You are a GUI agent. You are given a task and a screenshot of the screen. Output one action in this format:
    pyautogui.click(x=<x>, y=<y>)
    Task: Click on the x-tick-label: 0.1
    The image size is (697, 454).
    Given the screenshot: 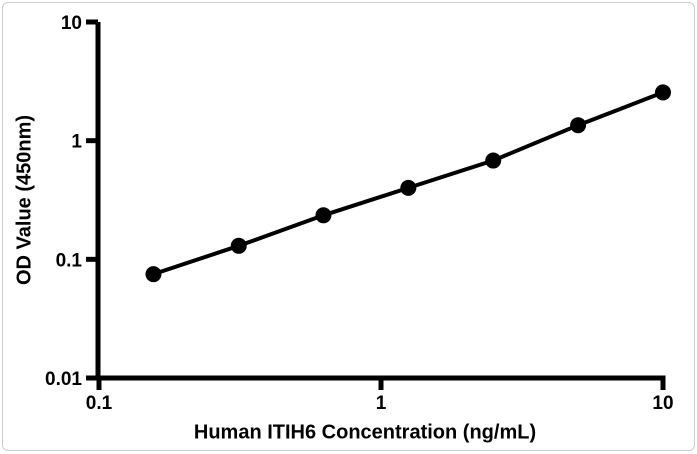 What is the action you would take?
    pyautogui.click(x=99, y=403)
    